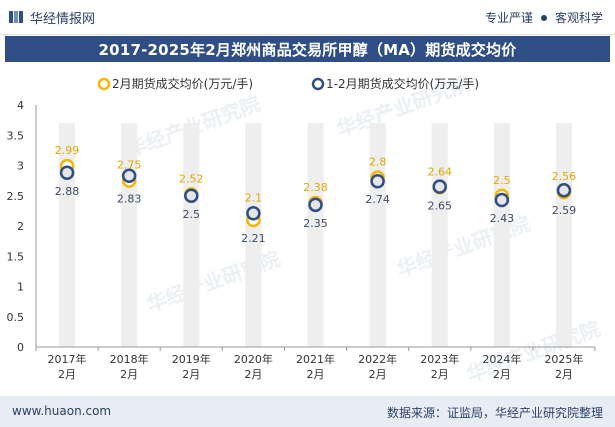 The height and width of the screenshot is (427, 615). What do you see at coordinates (318, 84) in the screenshot?
I see `legend-marker-series2` at bounding box center [318, 84].